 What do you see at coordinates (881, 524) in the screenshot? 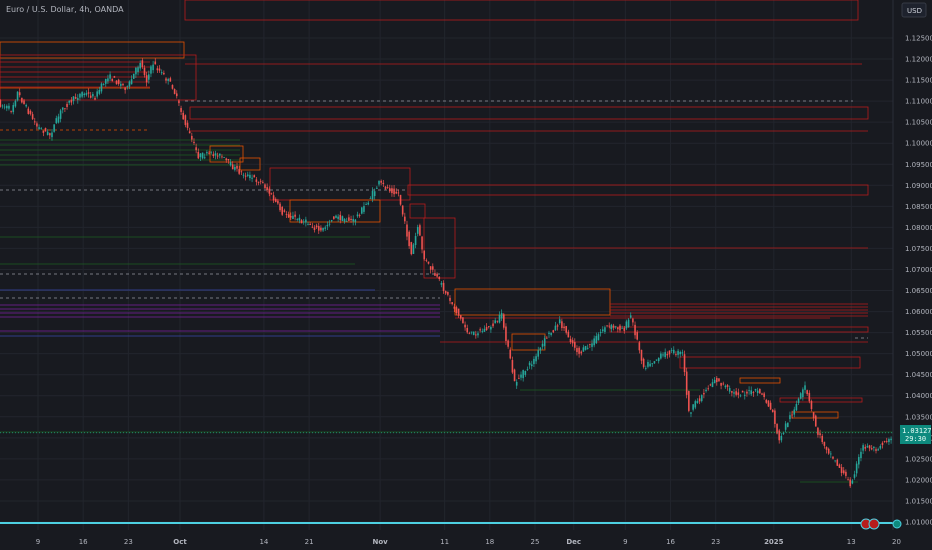
I see `bottom-indicator-markers` at bounding box center [881, 524].